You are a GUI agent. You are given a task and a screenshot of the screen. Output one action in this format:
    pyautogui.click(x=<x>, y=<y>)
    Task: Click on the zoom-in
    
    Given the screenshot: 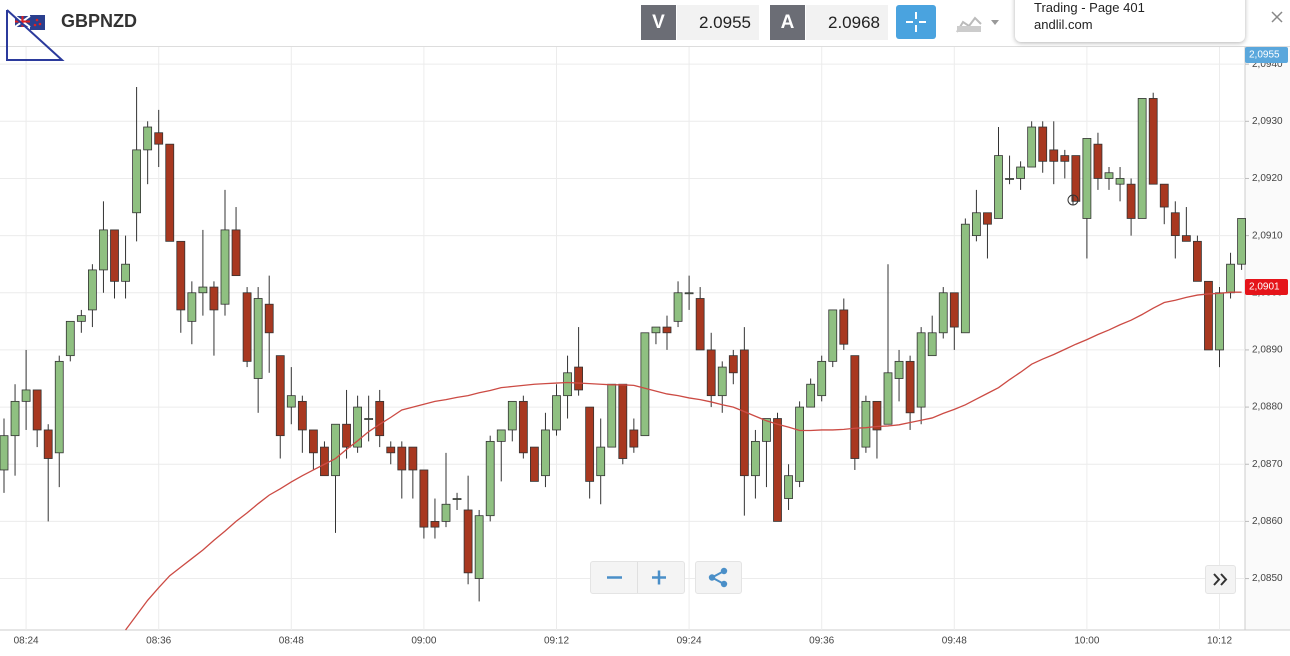 What is the action you would take?
    pyautogui.click(x=659, y=577)
    